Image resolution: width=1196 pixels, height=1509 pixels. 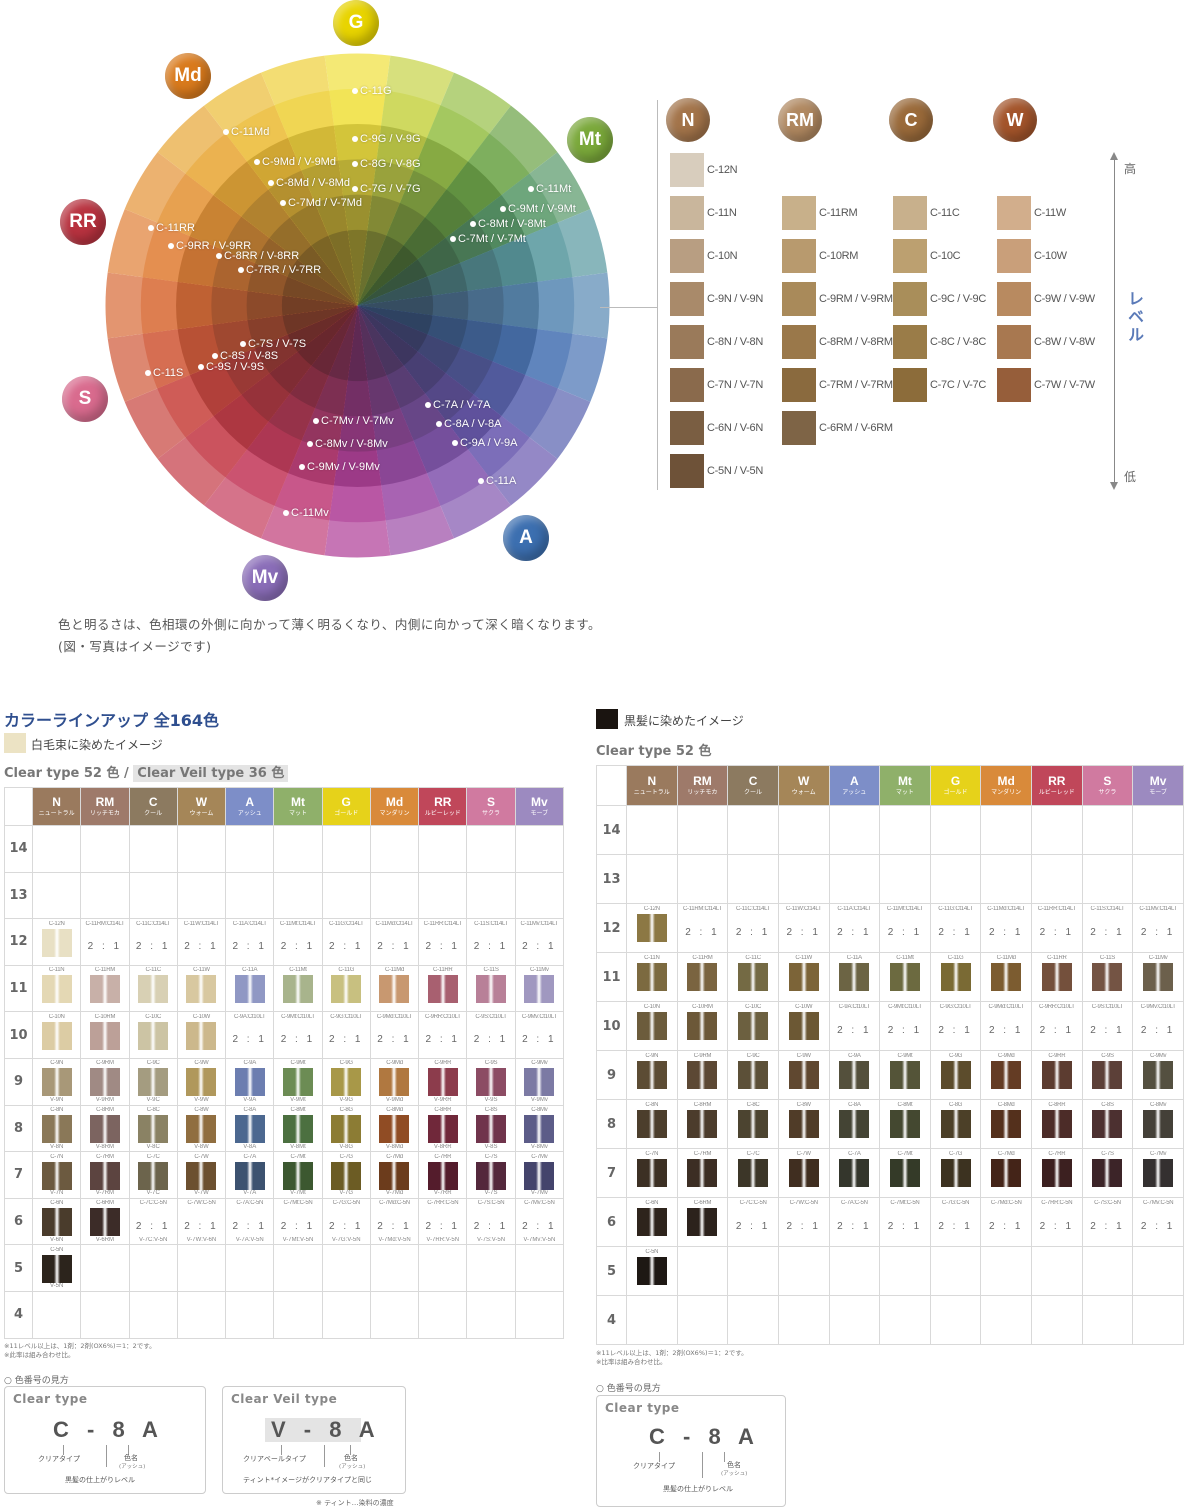 What do you see at coordinates (652, 977) in the screenshot?
I see `color-cell: C-11N` at bounding box center [652, 977].